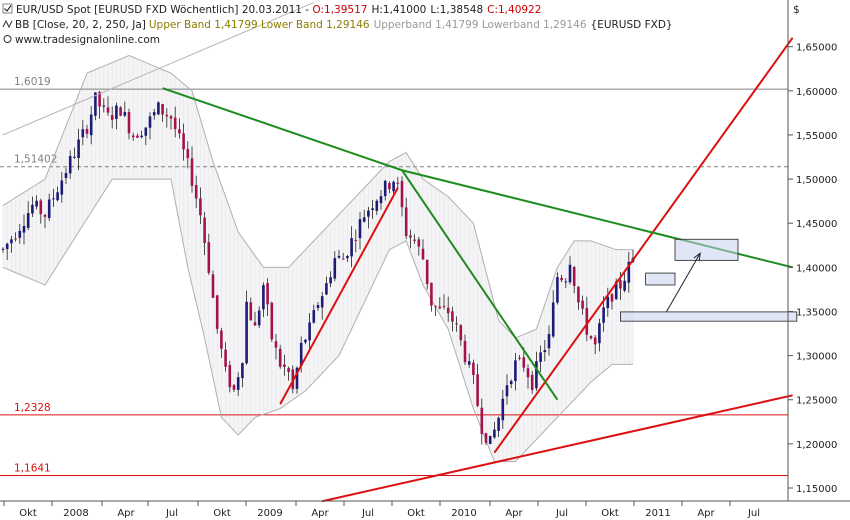 This screenshot has width=850, height=520. Describe the element at coordinates (28, 513) in the screenshot. I see `x-tick-label: Okt` at that location.